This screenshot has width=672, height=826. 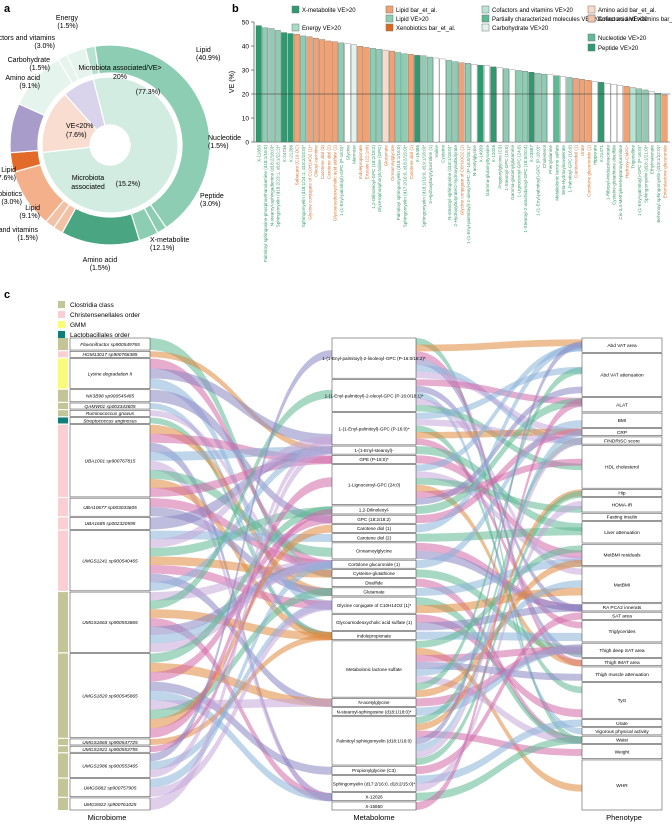 What do you see at coordinates (210, 204) in the screenshot?
I see `donut-outer-pct: (3.0%)` at bounding box center [210, 204].